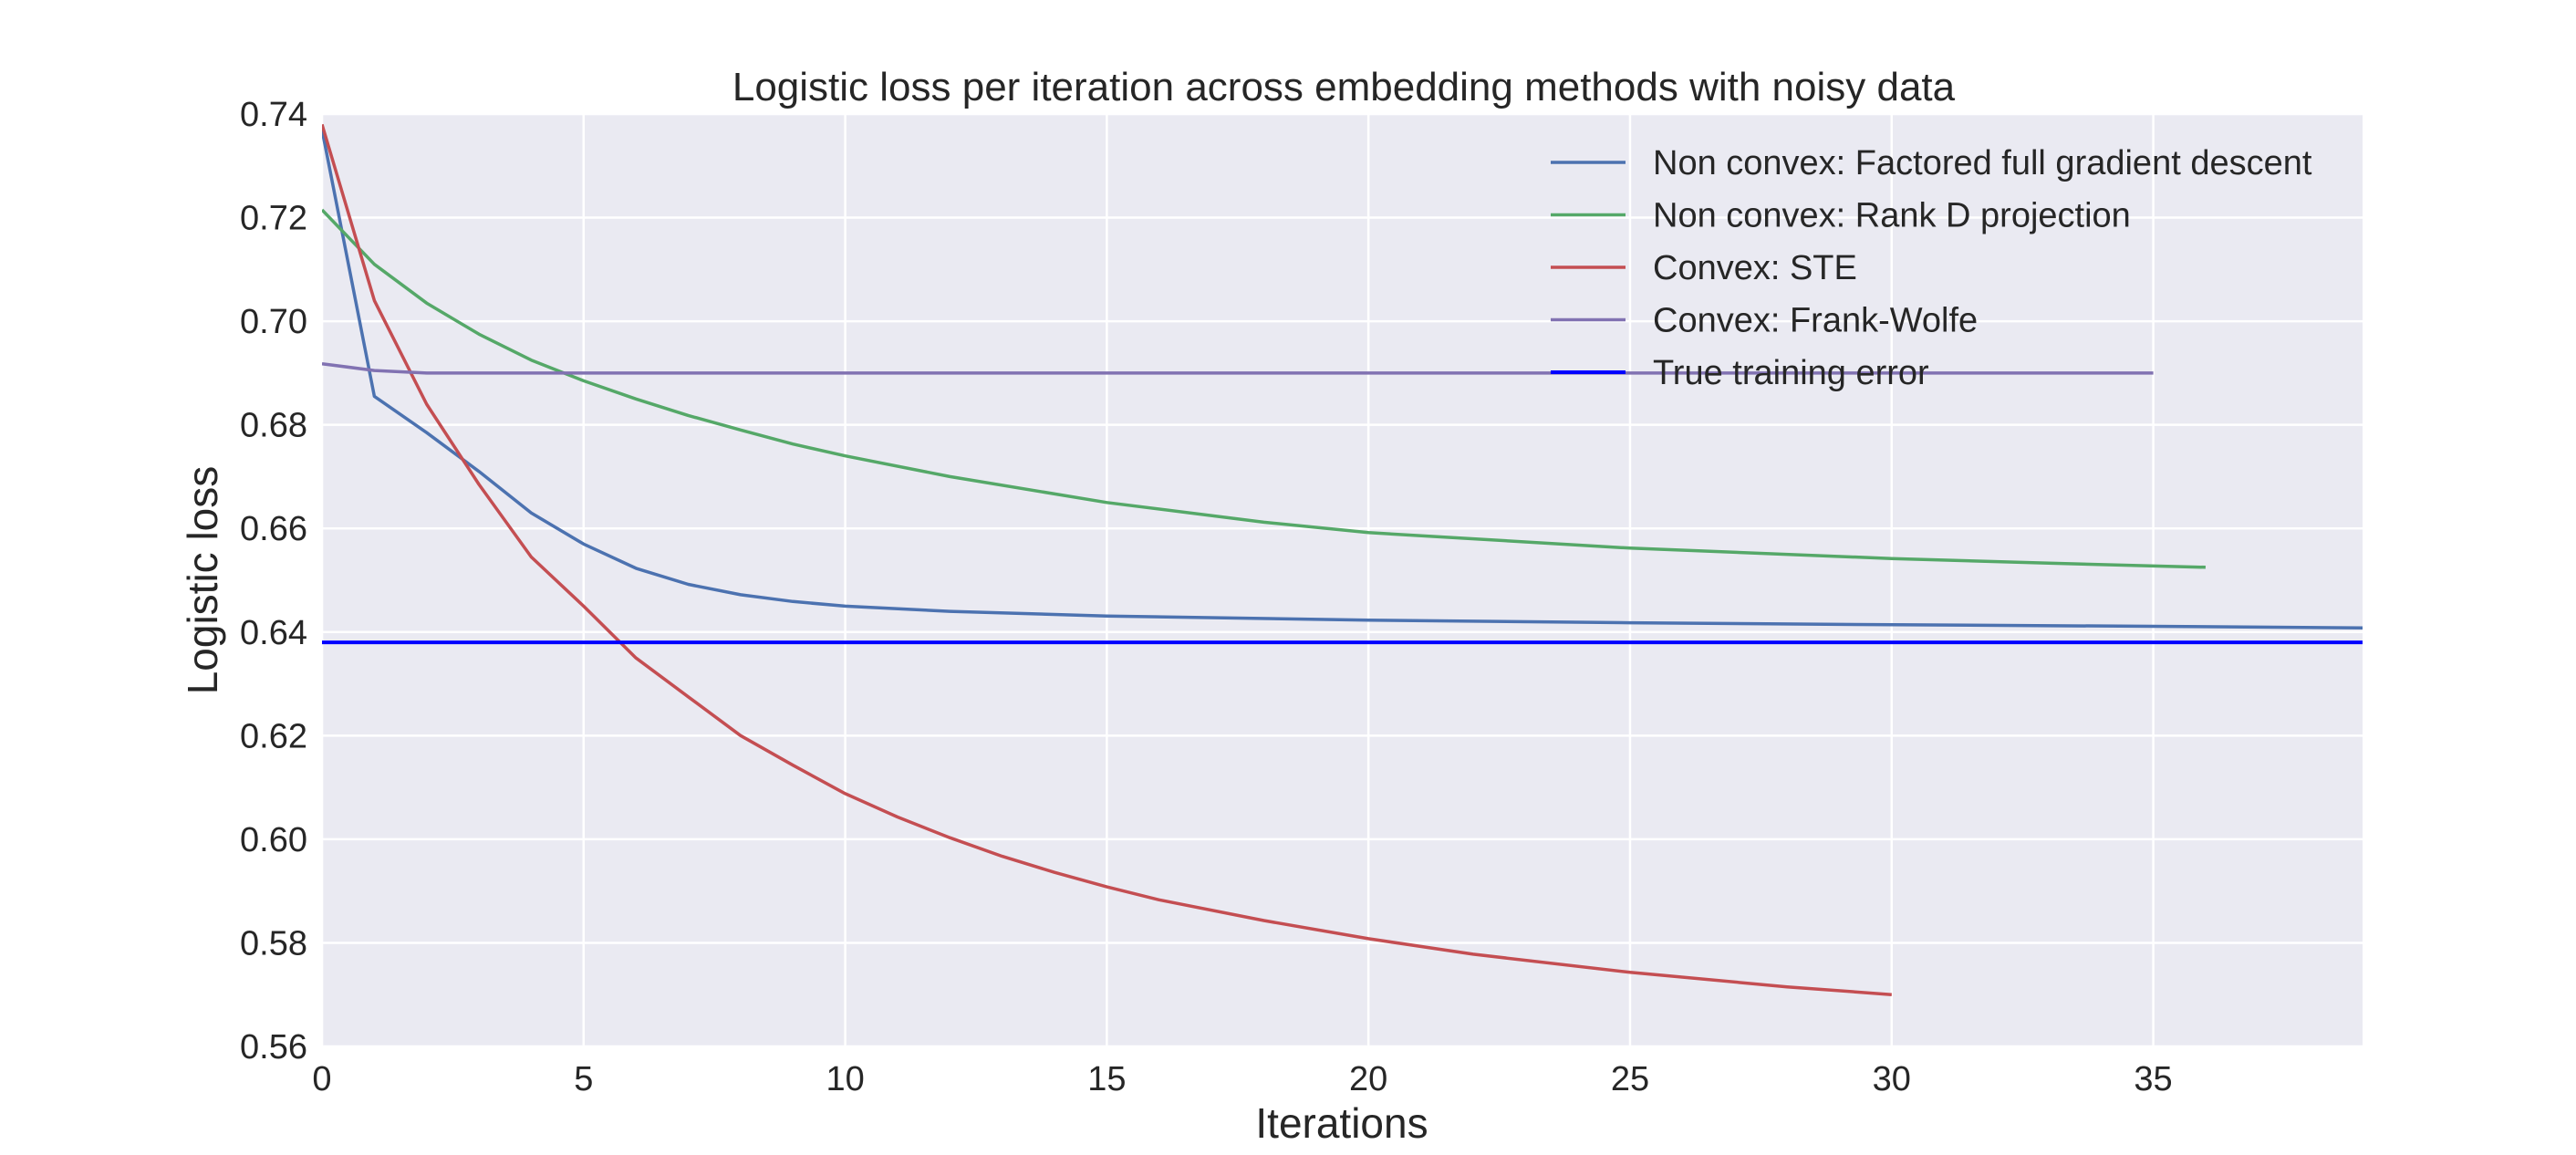  What do you see at coordinates (202, 580) in the screenshot?
I see `y-axis-label: Logistic loss` at bounding box center [202, 580].